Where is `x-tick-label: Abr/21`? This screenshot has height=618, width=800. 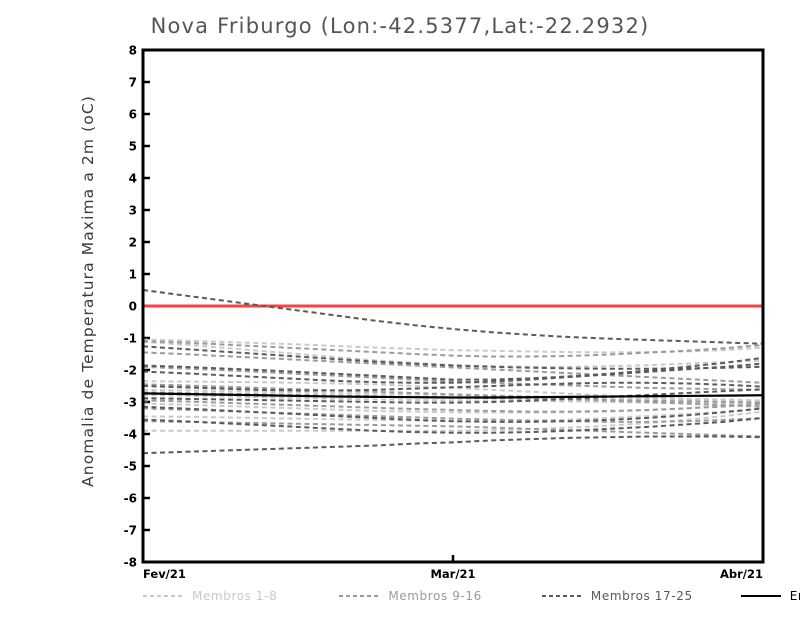 x-tick-label: Abr/21 is located at coordinates (741, 574).